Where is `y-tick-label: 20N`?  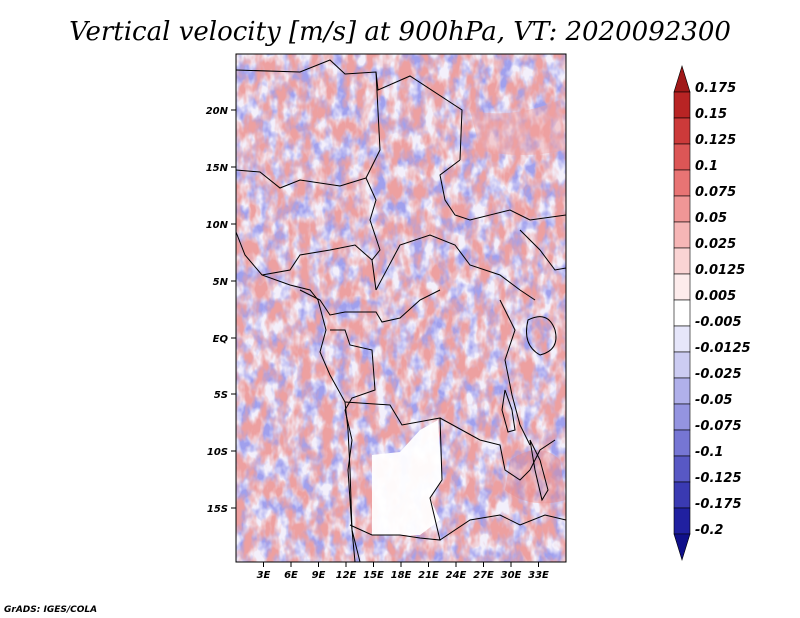 y-tick-label: 20N is located at coordinates (217, 111).